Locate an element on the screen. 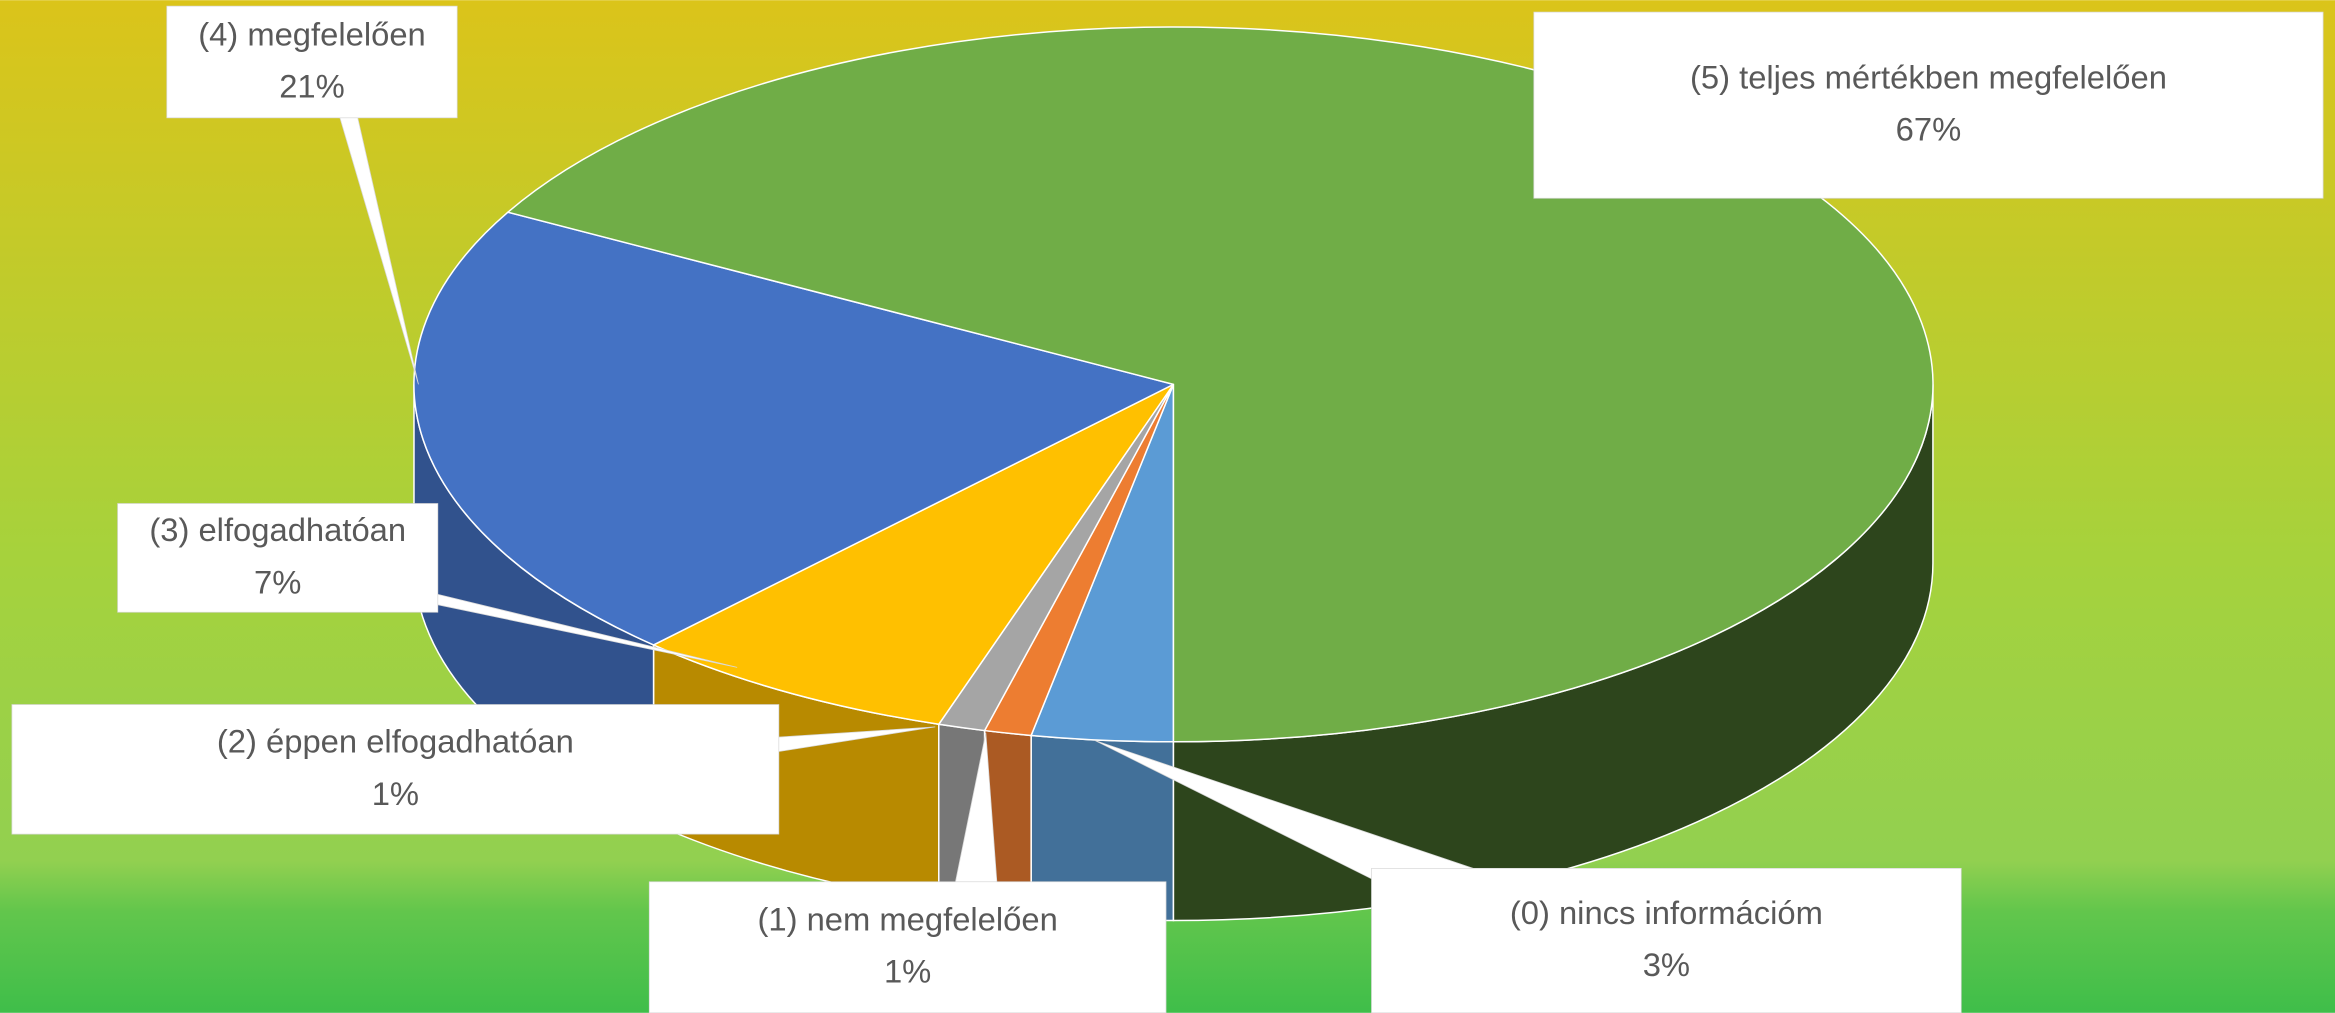 Image resolution: width=2335 pixels, height=1013 pixels. value-label: 7% is located at coordinates (277, 581).